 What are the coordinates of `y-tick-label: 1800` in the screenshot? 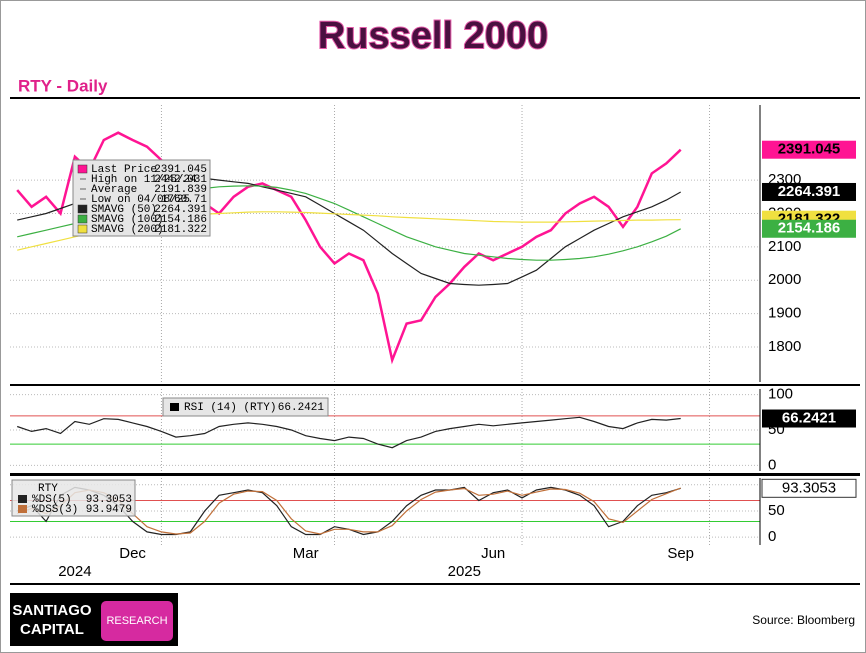 It's located at (784, 346).